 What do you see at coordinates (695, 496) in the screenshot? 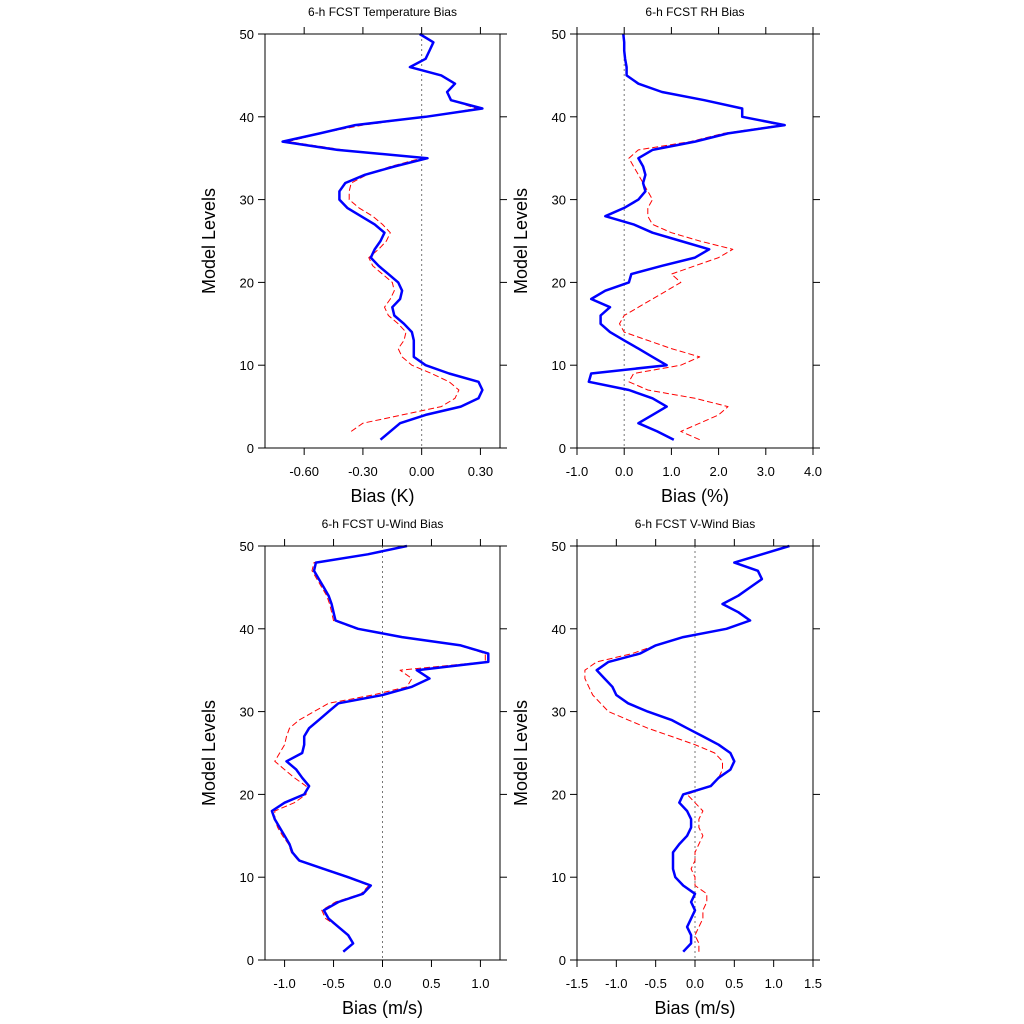
I see `x-axis-label: Bias (%)` at bounding box center [695, 496].